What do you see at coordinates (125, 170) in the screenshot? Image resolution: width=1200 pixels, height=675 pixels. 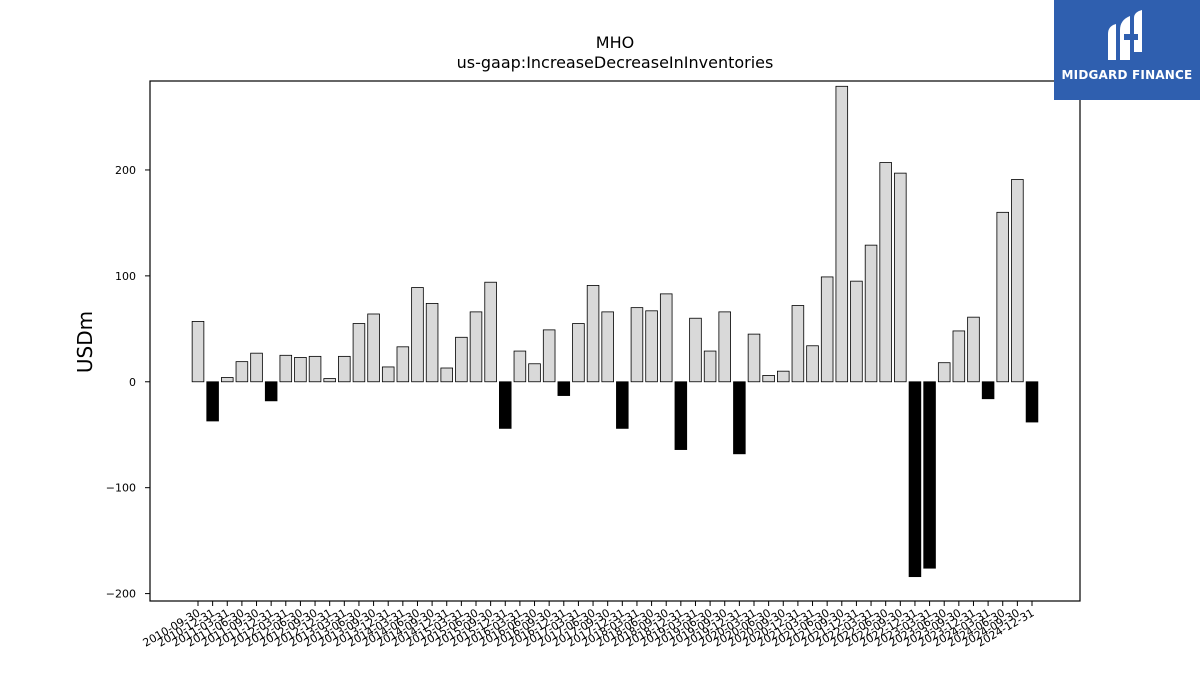 I see `y-tick-label: 200` at bounding box center [125, 170].